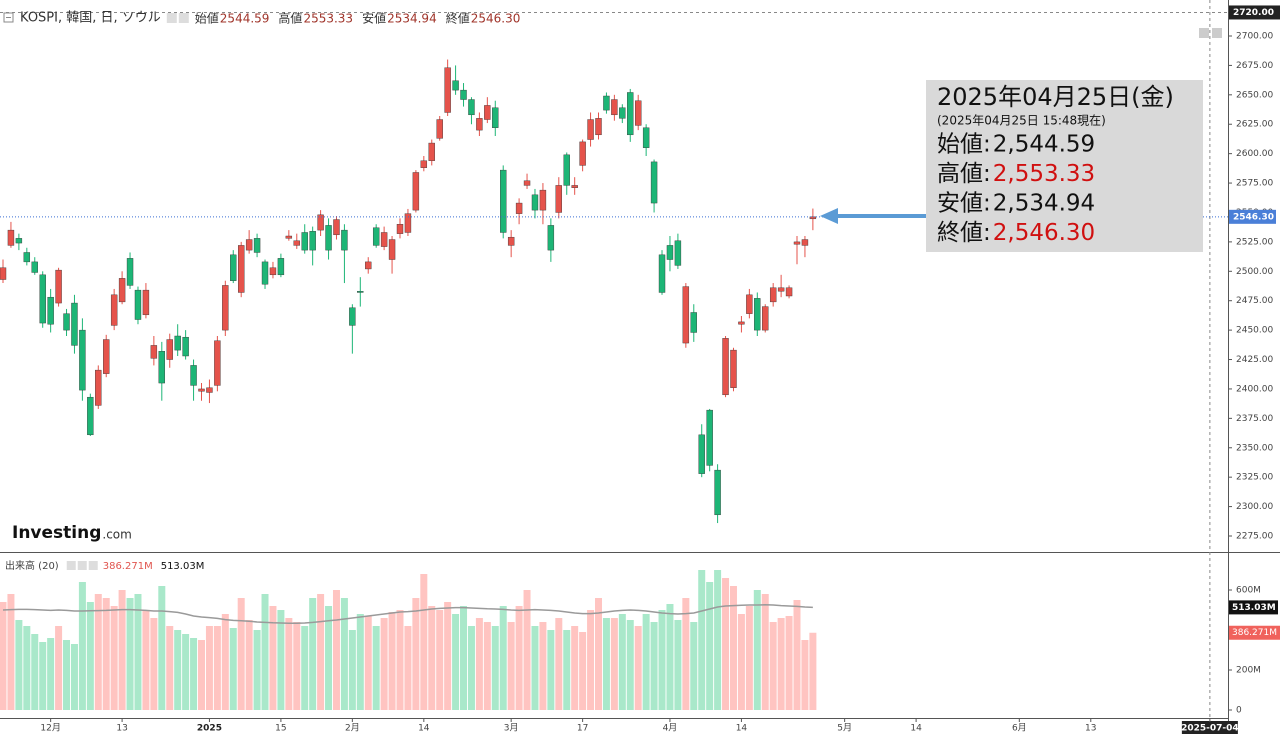 This screenshot has width=1280, height=734. Describe the element at coordinates (844, 728) in the screenshot. I see `x-tick-label: 5月` at that location.